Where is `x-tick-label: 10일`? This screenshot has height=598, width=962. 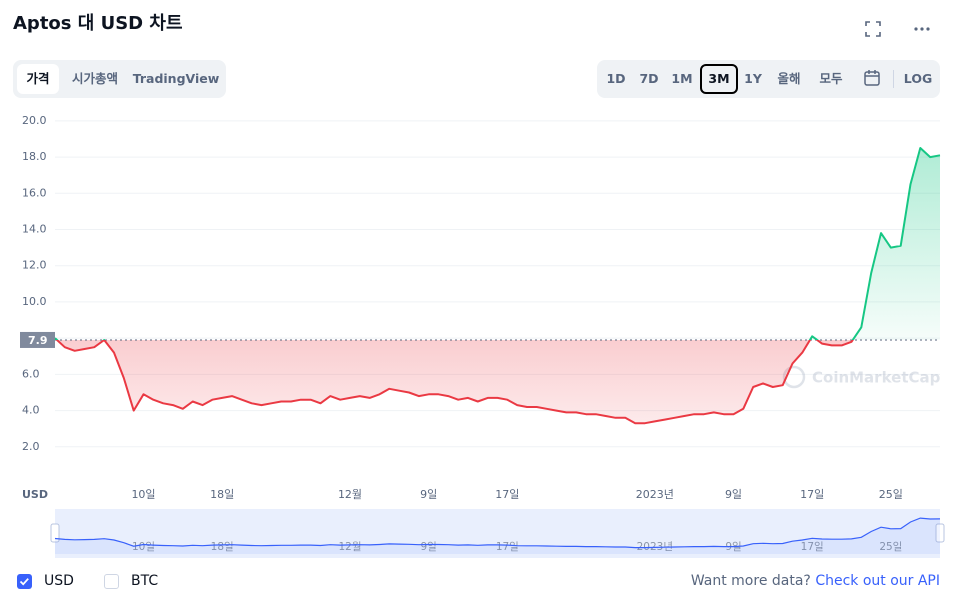
x-tick-label: 10일 is located at coordinates (143, 494).